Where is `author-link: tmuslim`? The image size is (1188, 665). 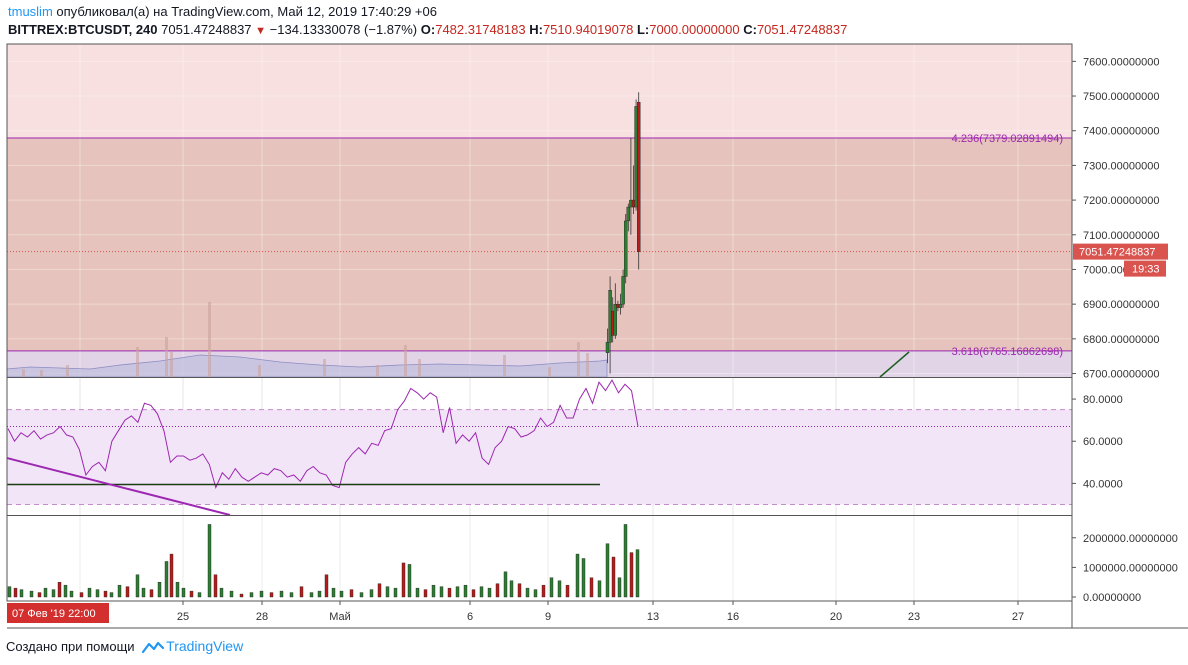 author-link: tmuslim is located at coordinates (30, 11).